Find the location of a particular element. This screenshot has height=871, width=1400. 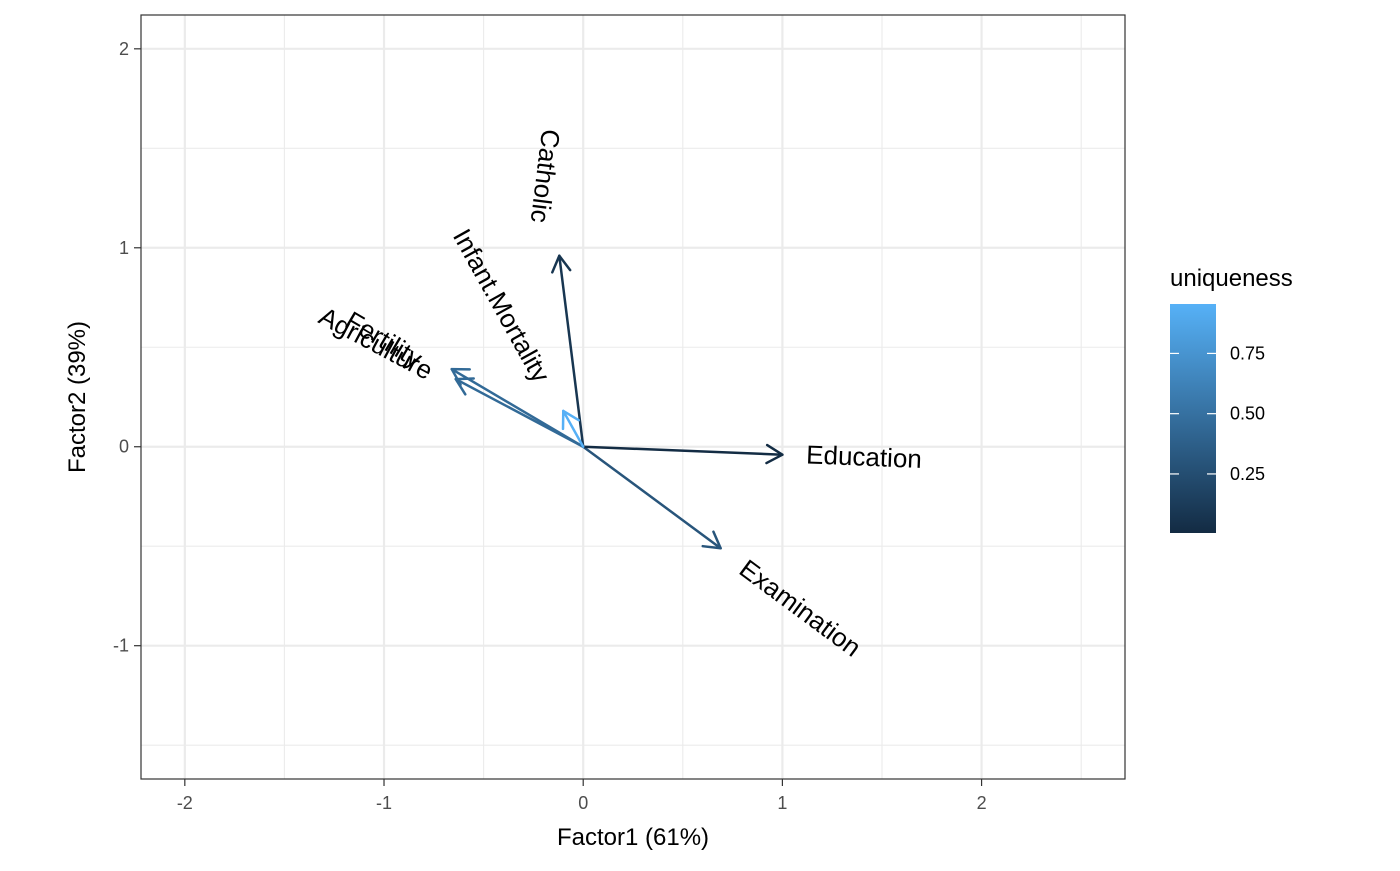

y-axis-title: Factor2 (39%) is located at coordinates (77, 397).